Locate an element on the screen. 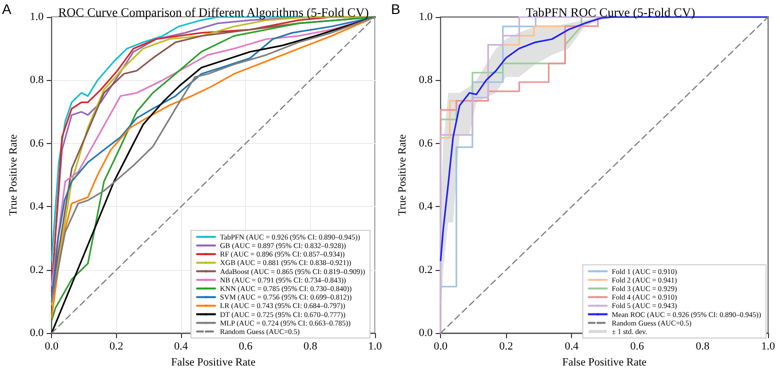  chart-title: TabPFN ROC Curve (5-Fold CV) is located at coordinates (611, 13).